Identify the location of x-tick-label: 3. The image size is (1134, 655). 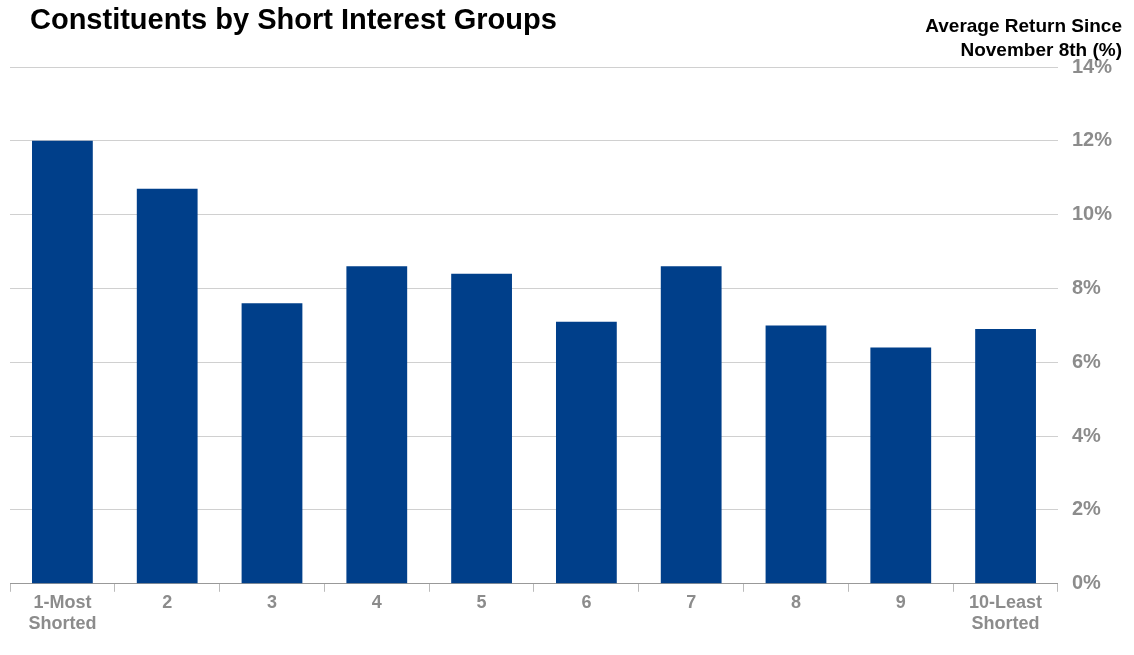
(271, 601).